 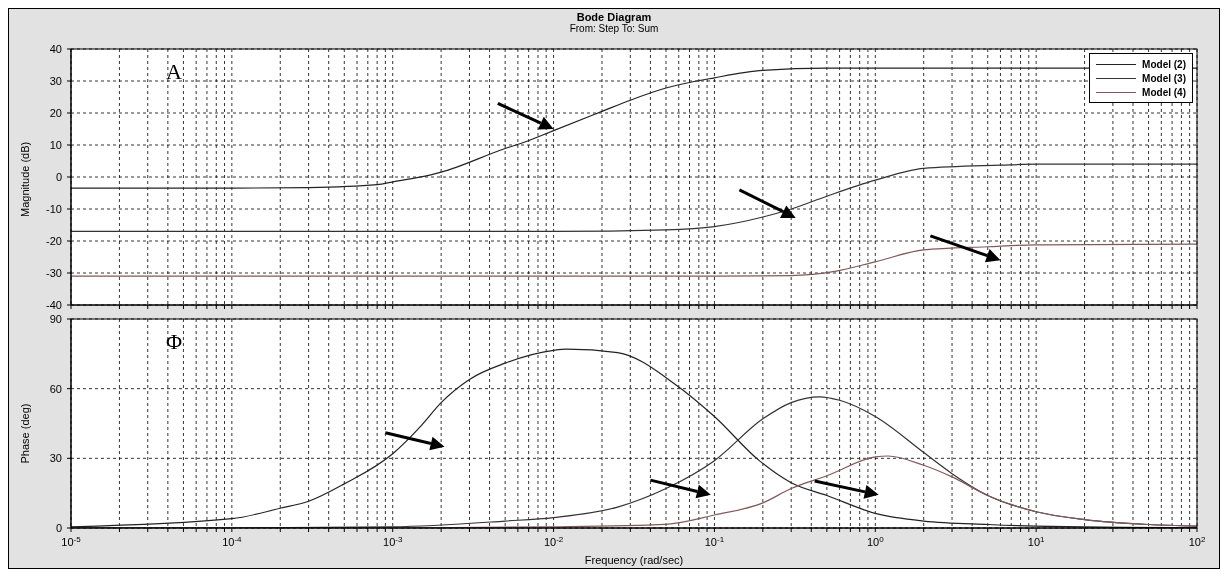 What do you see at coordinates (1197, 541) in the screenshot?
I see `x-tick-label: 10$^{2}$` at bounding box center [1197, 541].